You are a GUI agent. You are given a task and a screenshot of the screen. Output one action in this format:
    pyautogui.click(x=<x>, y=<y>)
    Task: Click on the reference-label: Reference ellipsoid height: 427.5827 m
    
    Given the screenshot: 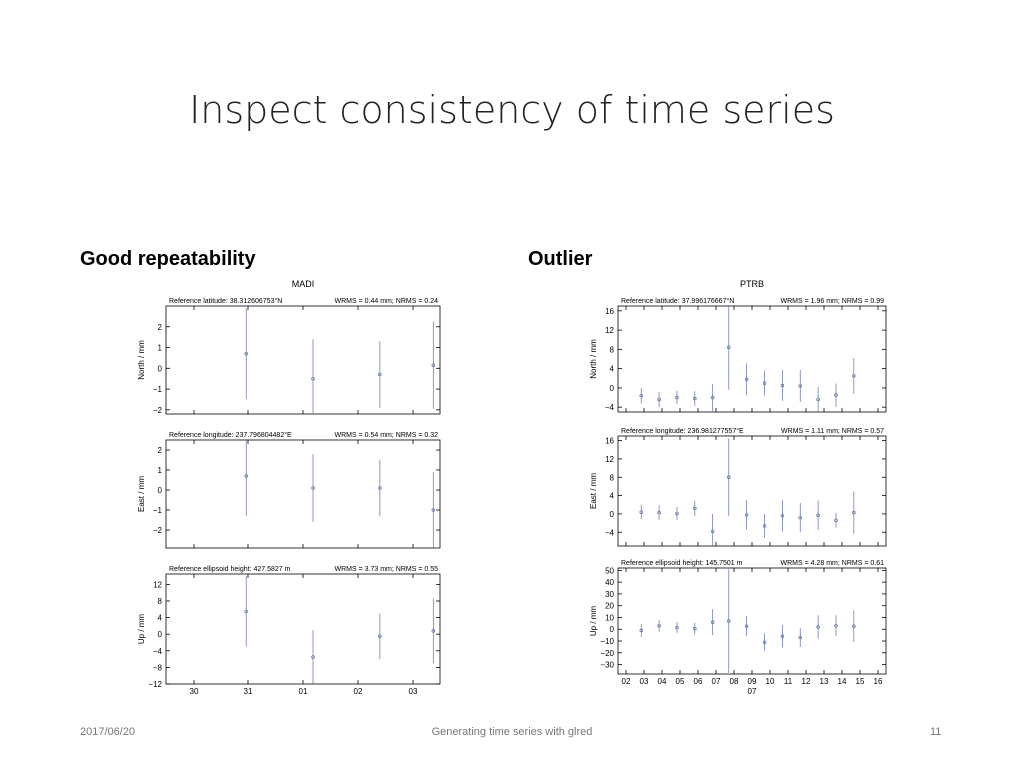 What is the action you would take?
    pyautogui.click(x=230, y=569)
    